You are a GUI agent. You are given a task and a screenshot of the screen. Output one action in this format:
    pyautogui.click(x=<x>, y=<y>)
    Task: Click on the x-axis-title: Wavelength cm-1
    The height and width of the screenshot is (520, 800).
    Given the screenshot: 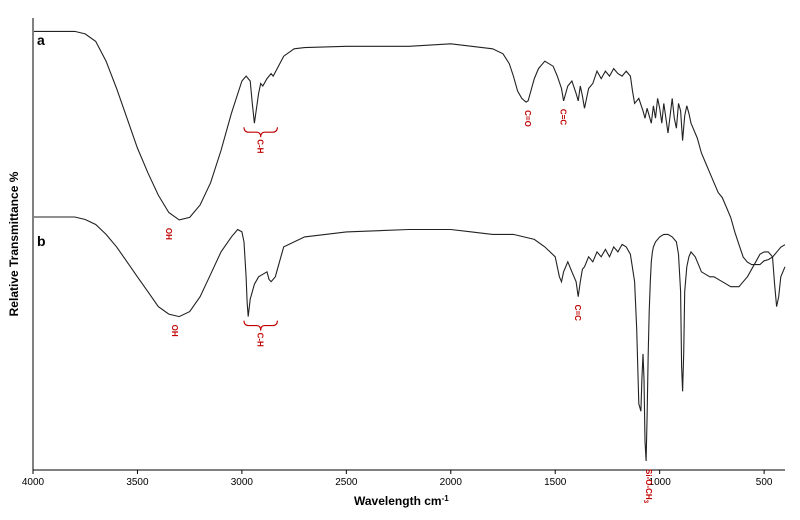 What is the action you would take?
    pyautogui.click(x=401, y=501)
    